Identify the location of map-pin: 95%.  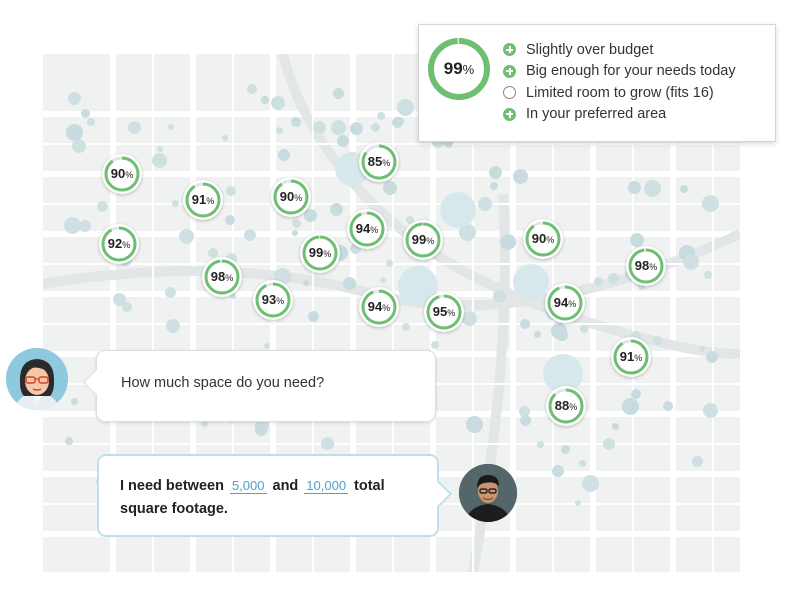
(444, 316).